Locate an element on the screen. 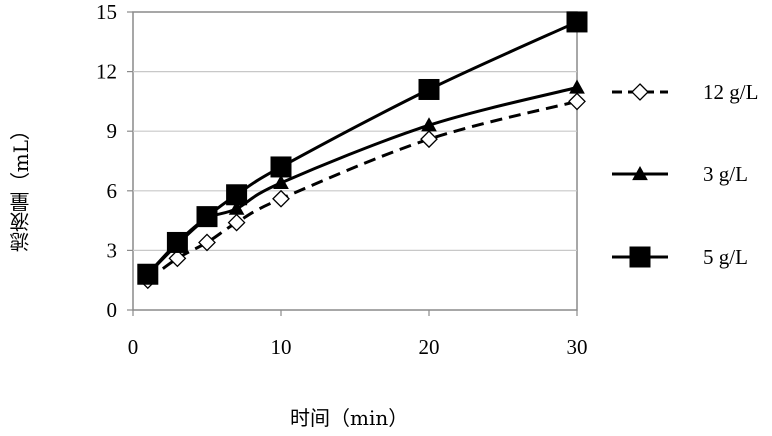  x-tick-label: 30 is located at coordinates (577, 347).